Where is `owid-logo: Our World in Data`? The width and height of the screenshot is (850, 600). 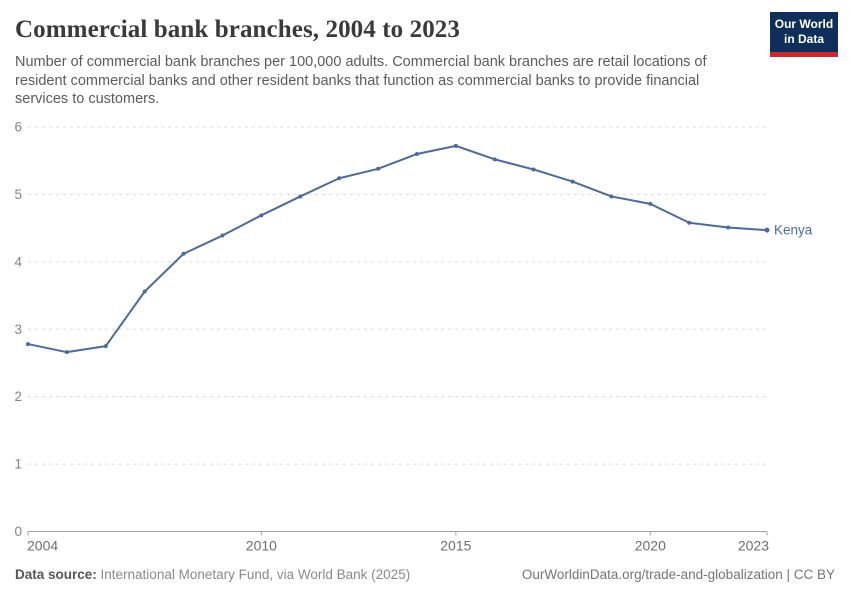
owid-logo: Our World in Data is located at coordinates (804, 34).